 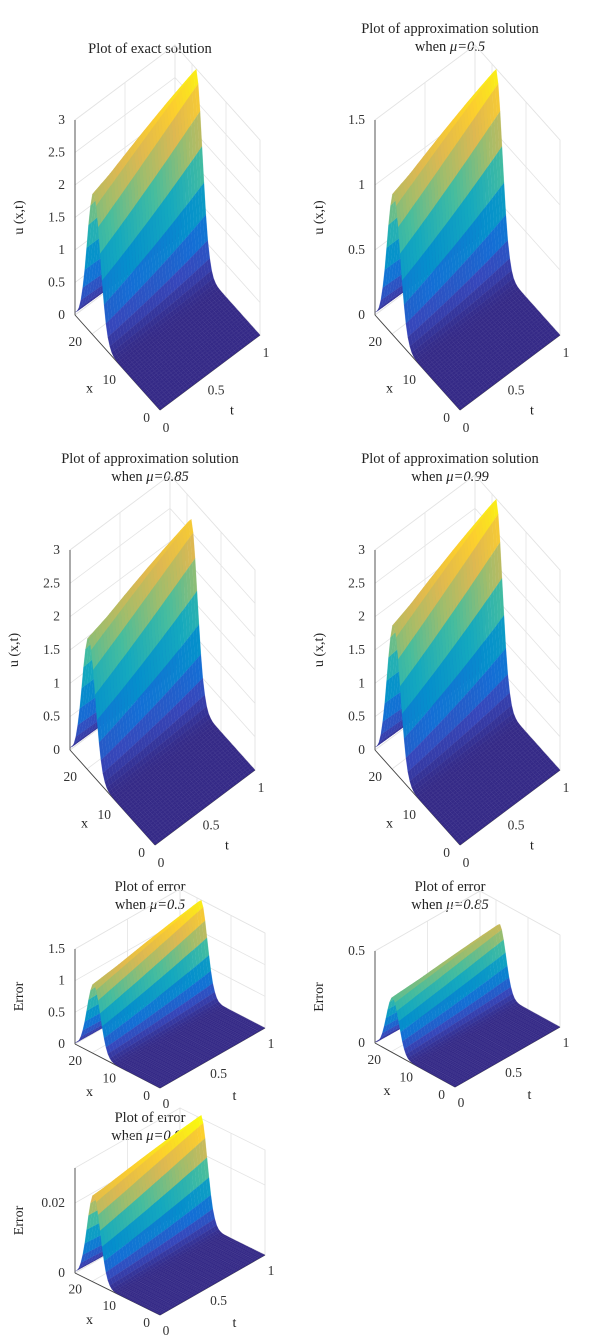 What do you see at coordinates (467, 905) in the screenshot?
I see `mu-value: μ=0.85` at bounding box center [467, 905].